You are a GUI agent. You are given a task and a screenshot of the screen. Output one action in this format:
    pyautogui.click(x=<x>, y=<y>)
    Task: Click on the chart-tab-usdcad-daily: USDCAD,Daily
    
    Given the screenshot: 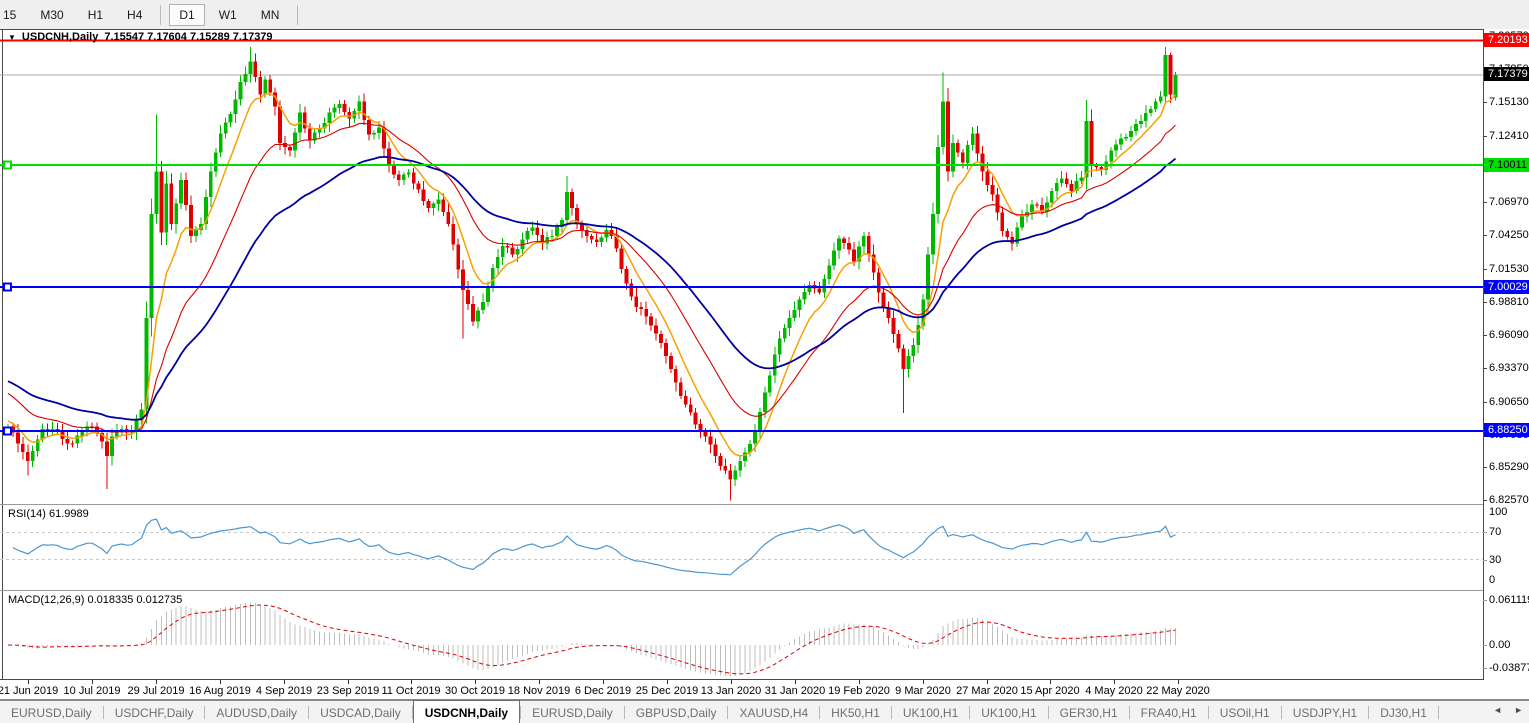 What is the action you would take?
    pyautogui.click(x=360, y=712)
    